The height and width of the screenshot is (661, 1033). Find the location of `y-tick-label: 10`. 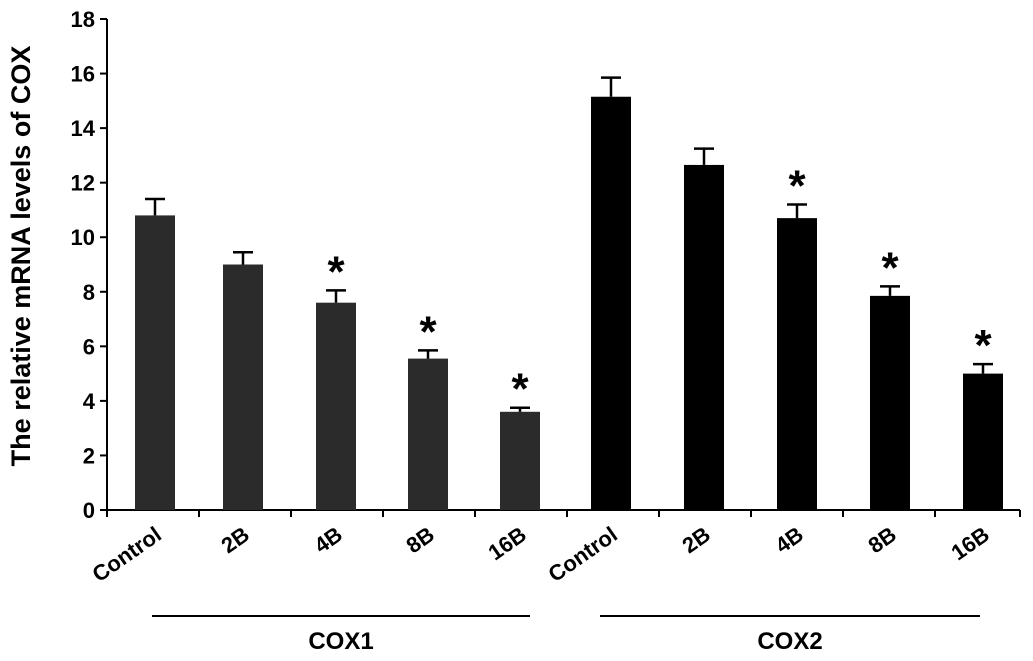

y-tick-label: 10 is located at coordinates (83, 237).